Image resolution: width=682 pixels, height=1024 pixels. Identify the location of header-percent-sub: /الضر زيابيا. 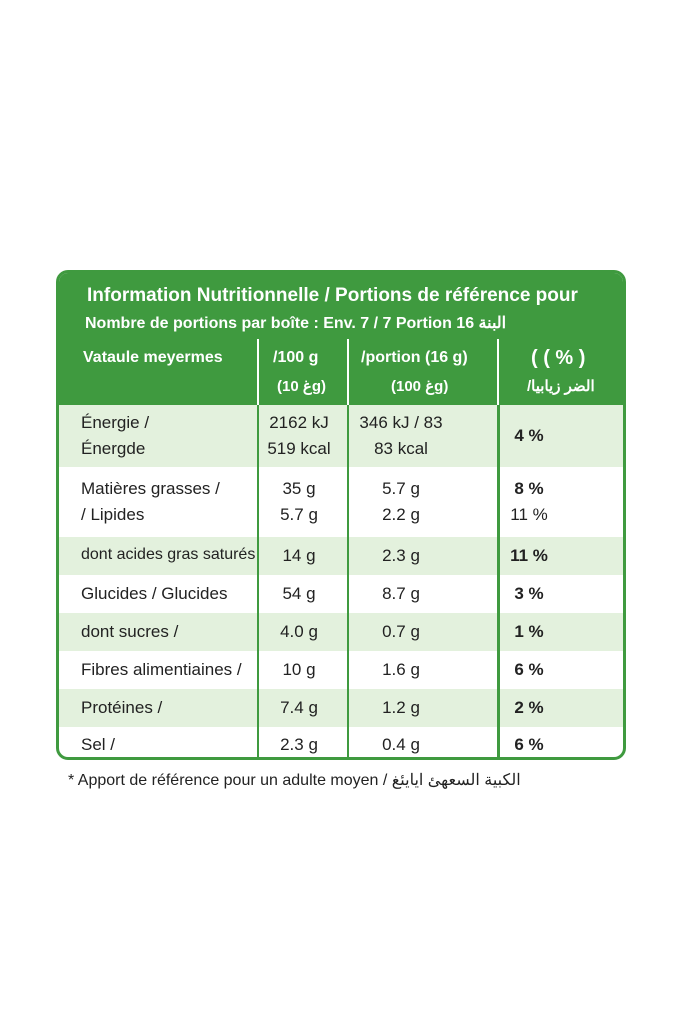
(561, 386).